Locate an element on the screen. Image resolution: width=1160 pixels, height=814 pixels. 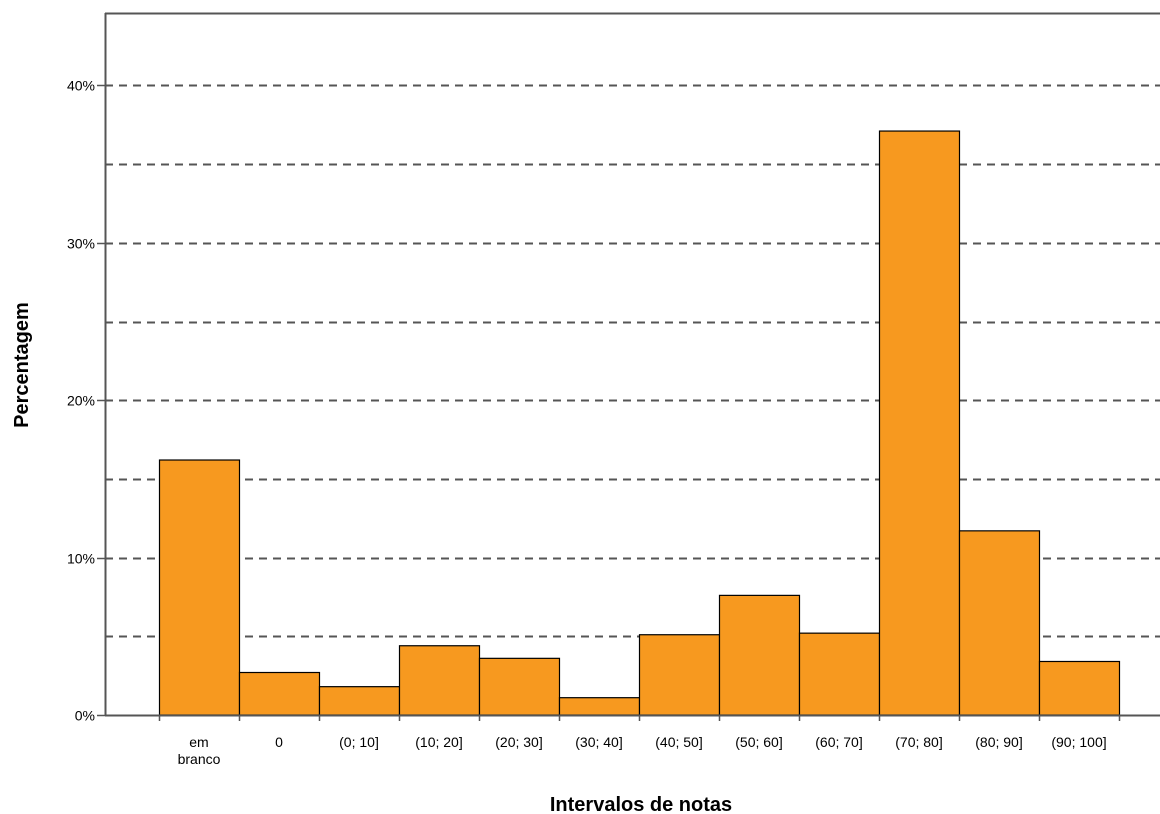
x-tick-label: (30; 40] is located at coordinates (598, 742).